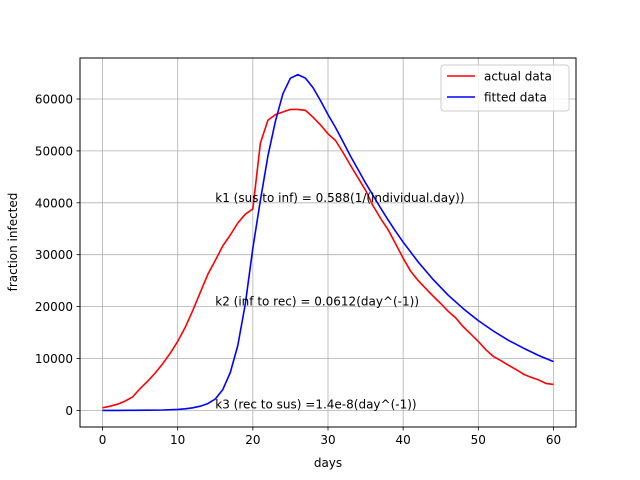 This screenshot has height=480, width=640. I want to click on legend: actual data fitted data, so click(505, 88).